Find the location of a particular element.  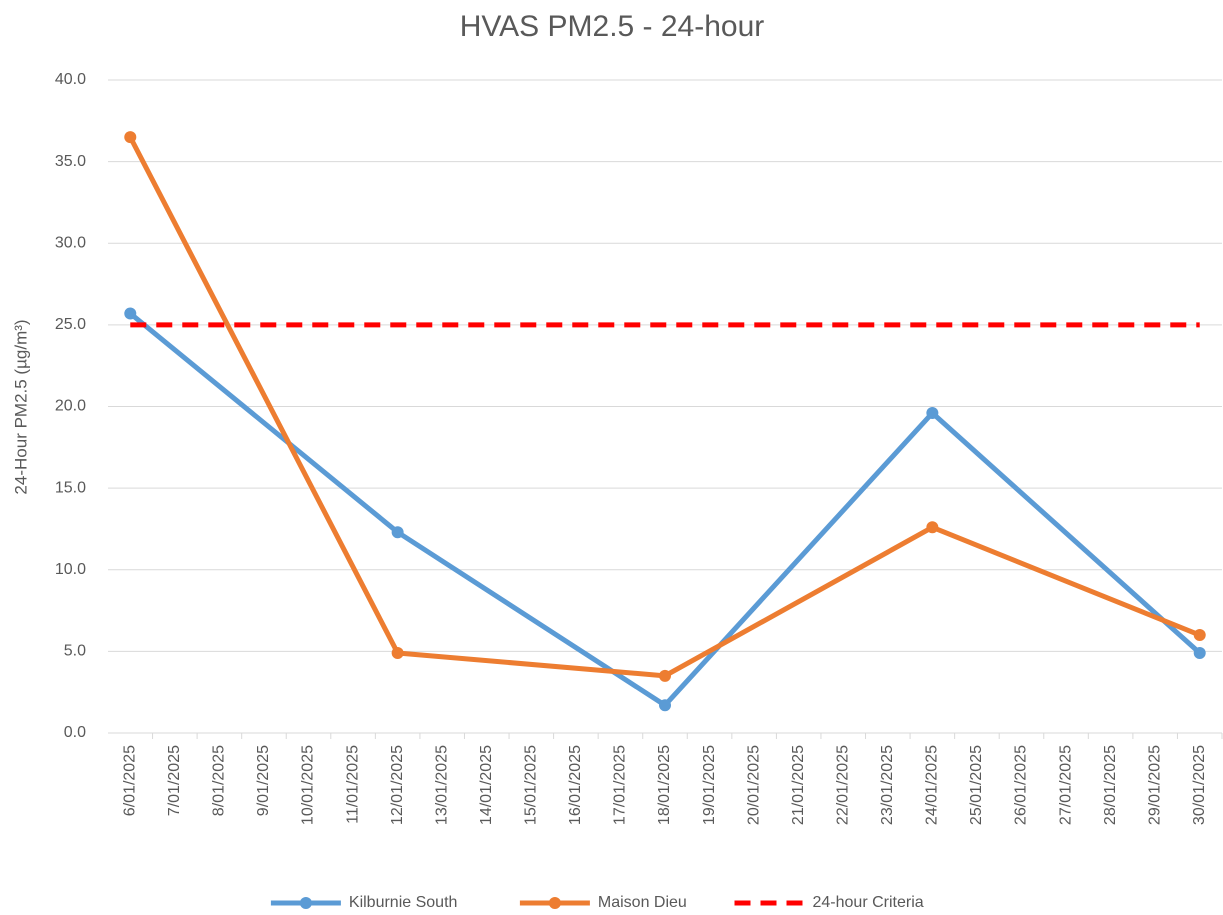

x-tick-label: 14/01/2025 is located at coordinates (486, 785).